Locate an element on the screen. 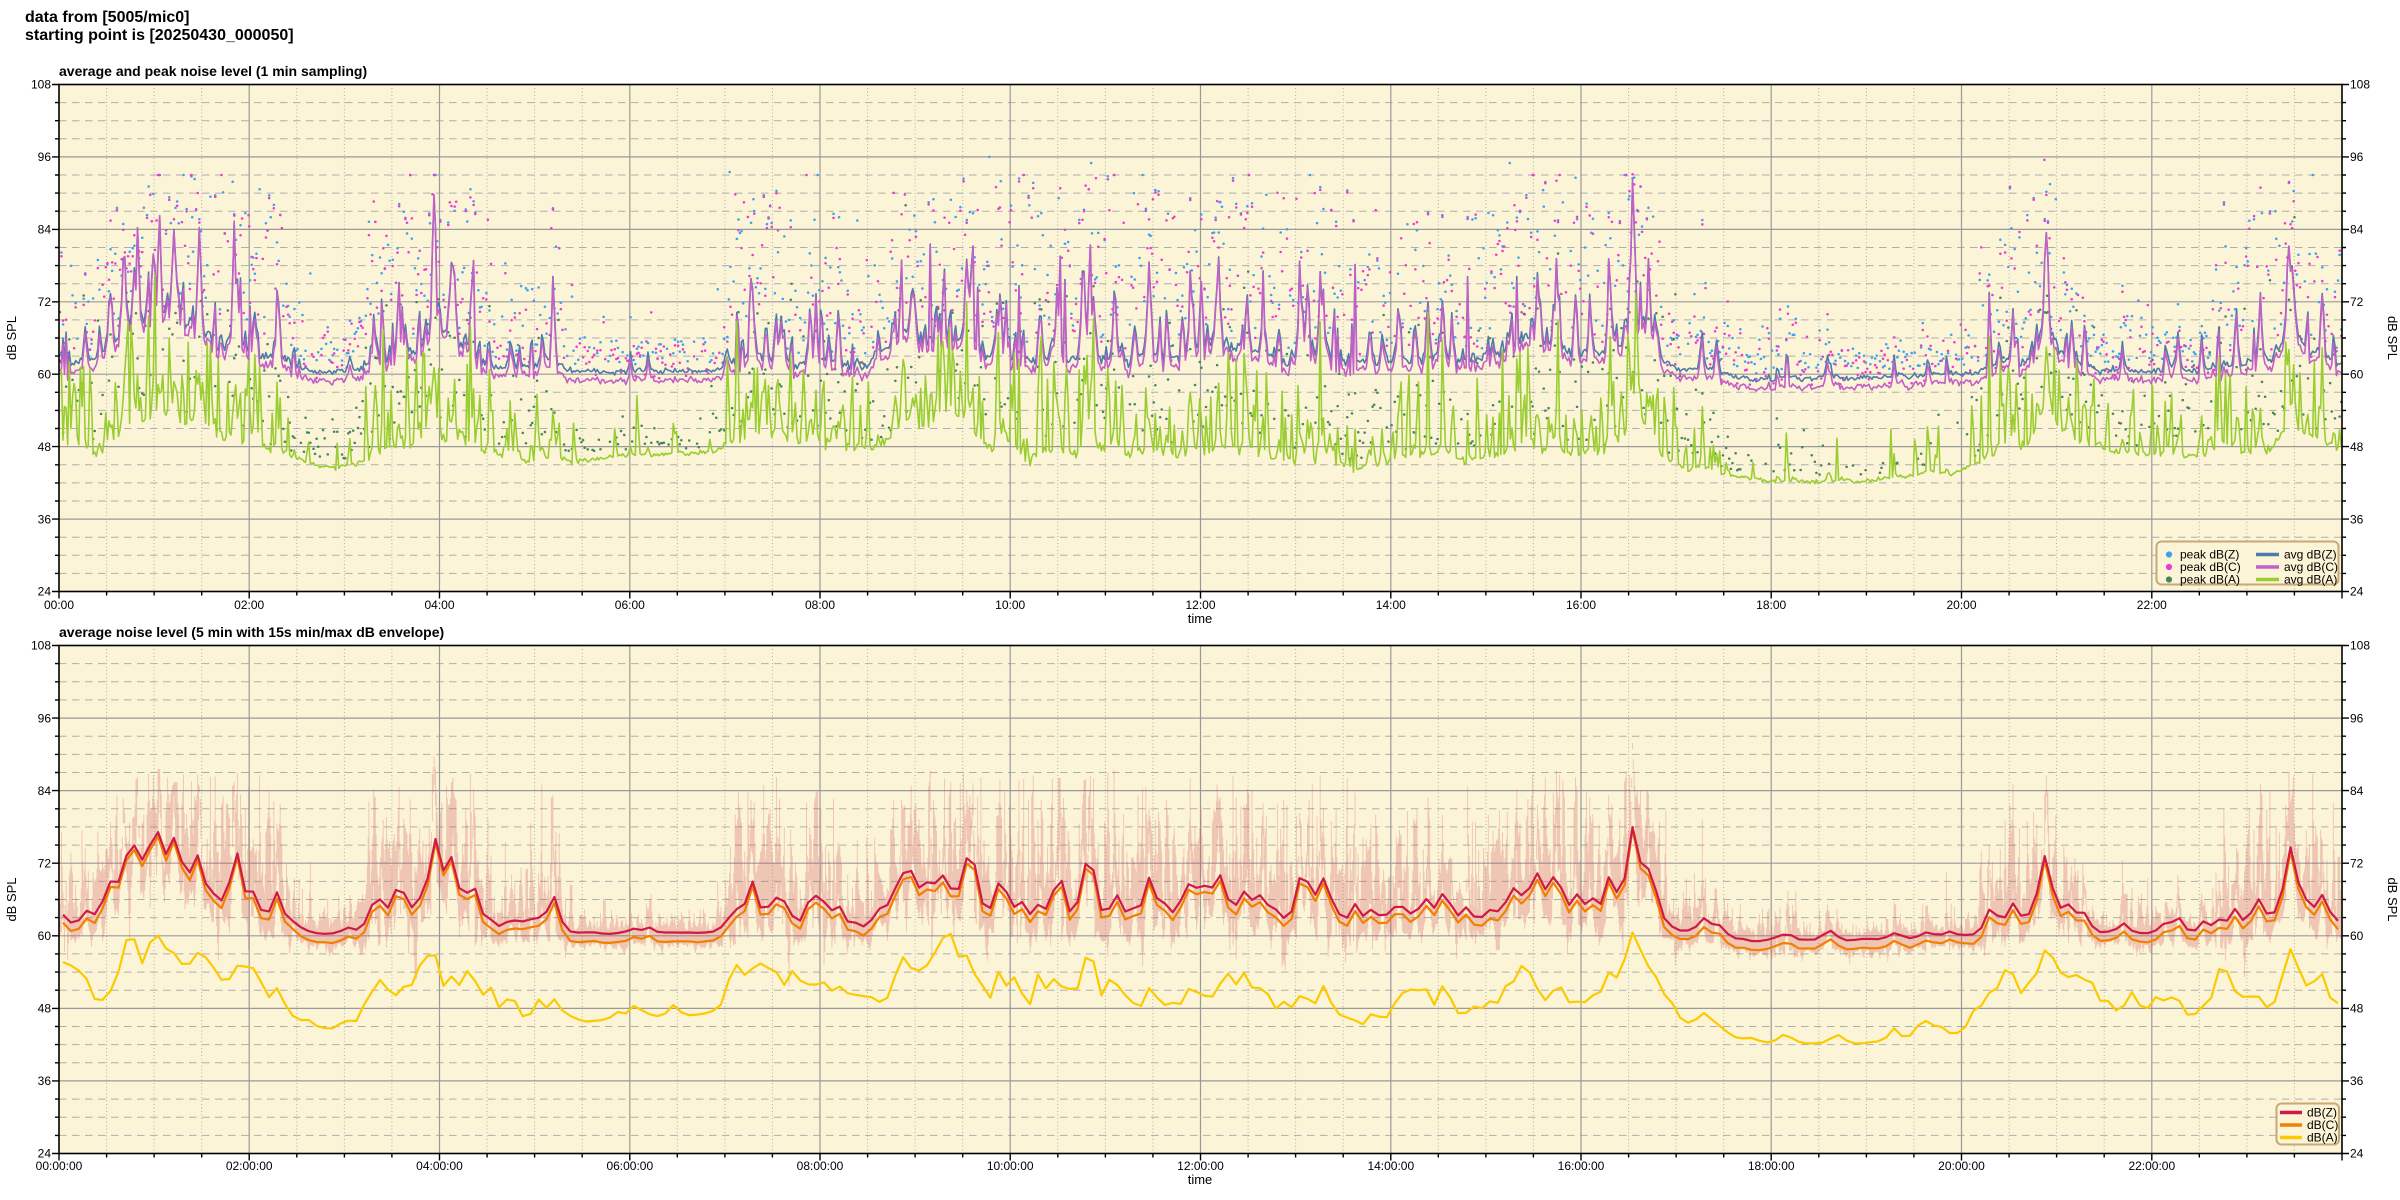 Image resolution: width=2400 pixels, height=1200 pixels. svg-text: 08:00:00 is located at coordinates (820, 1166).